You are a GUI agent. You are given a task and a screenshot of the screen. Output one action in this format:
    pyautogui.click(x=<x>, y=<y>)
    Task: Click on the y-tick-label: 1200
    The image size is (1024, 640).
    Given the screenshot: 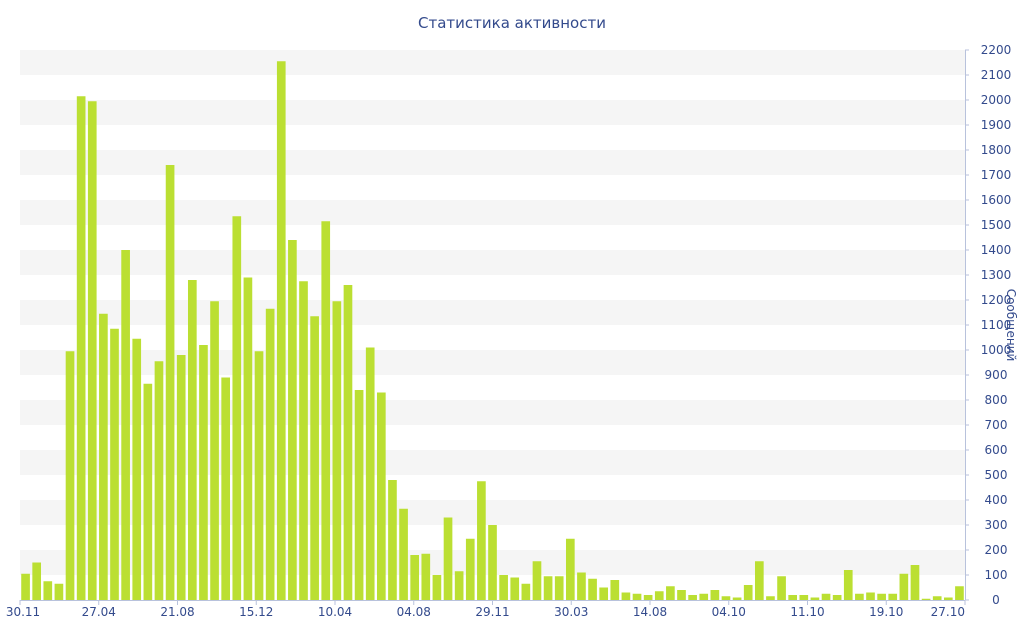 What is the action you would take?
    pyautogui.click(x=996, y=300)
    